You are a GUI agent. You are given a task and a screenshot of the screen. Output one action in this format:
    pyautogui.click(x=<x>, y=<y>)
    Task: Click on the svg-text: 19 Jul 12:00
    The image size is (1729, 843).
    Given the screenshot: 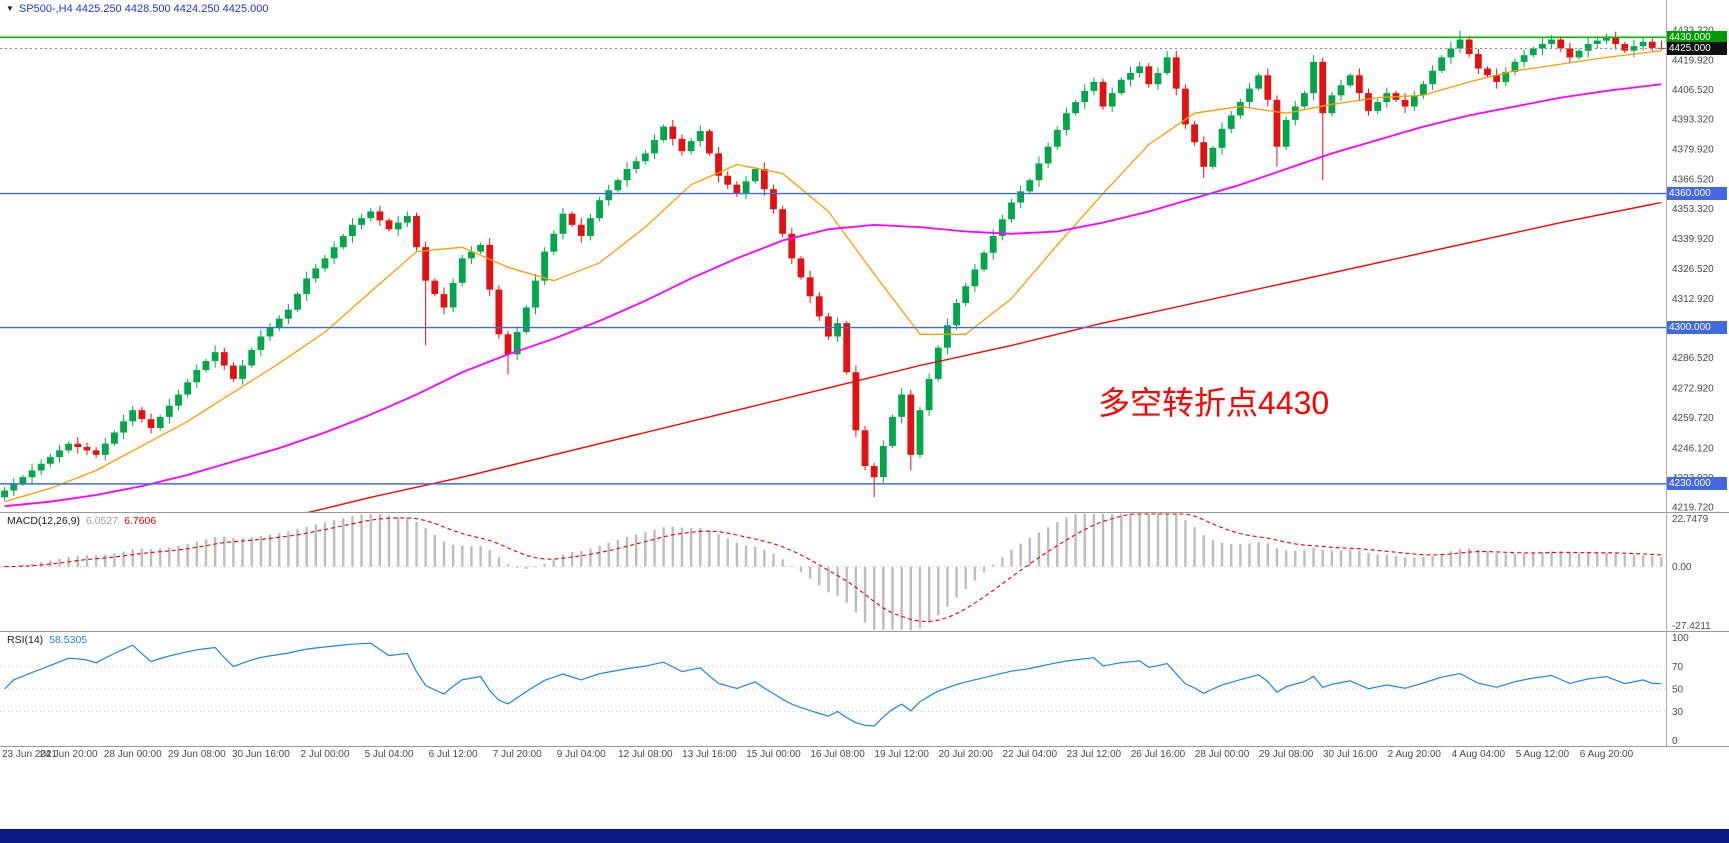 What is the action you would take?
    pyautogui.click(x=901, y=754)
    